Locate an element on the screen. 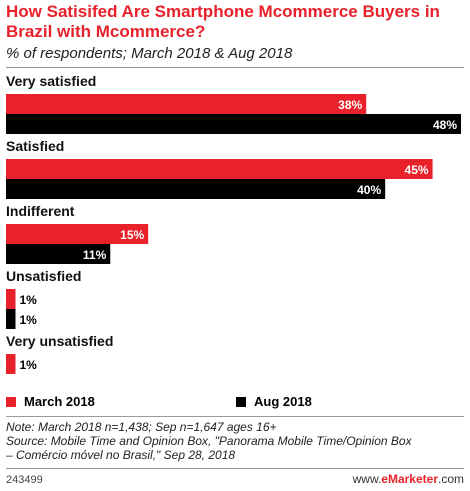 This screenshot has width=470, height=491. category-label: Very satisfied is located at coordinates (51, 81).